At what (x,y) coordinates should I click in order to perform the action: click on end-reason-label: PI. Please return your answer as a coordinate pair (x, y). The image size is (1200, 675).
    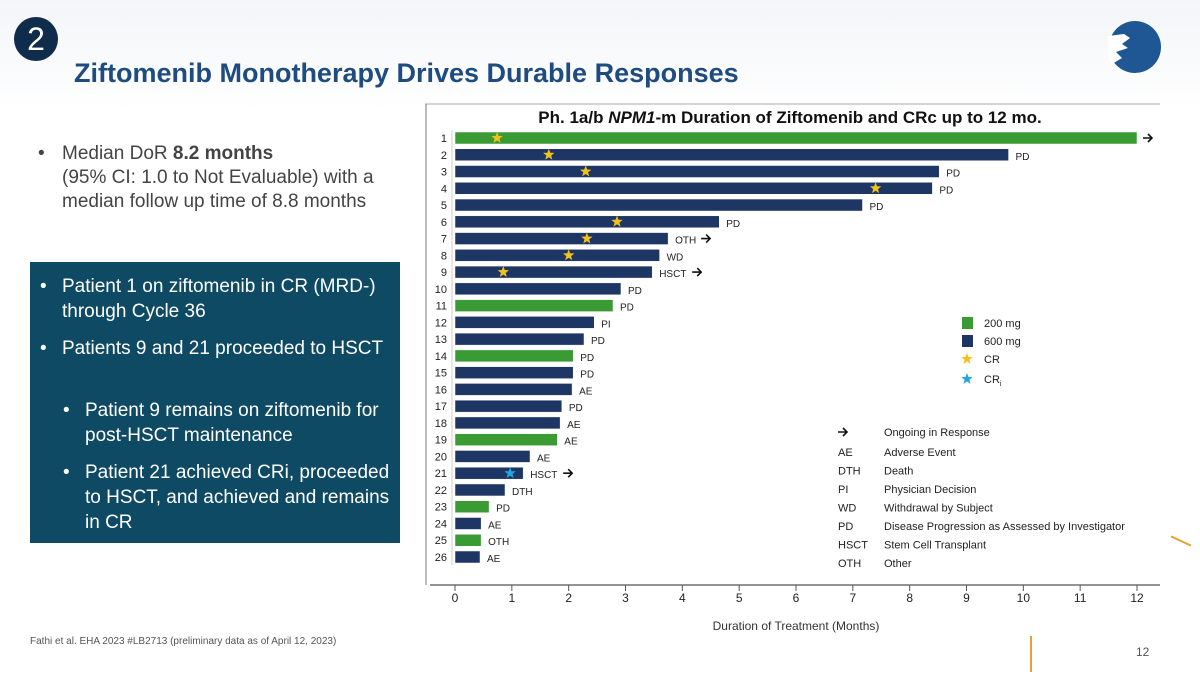
    Looking at the image, I should click on (605, 324).